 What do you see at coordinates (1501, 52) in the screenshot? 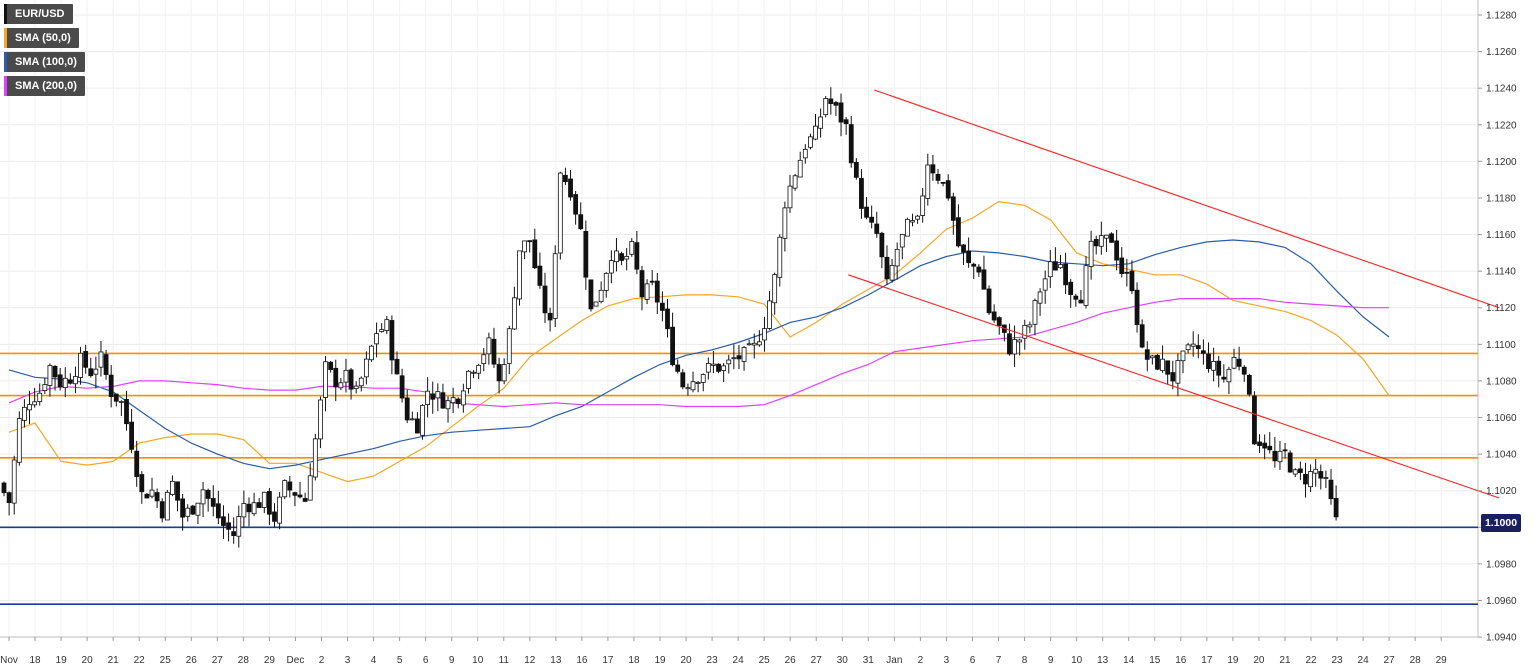
I see `y-tick-label: 1.1260` at bounding box center [1501, 52].